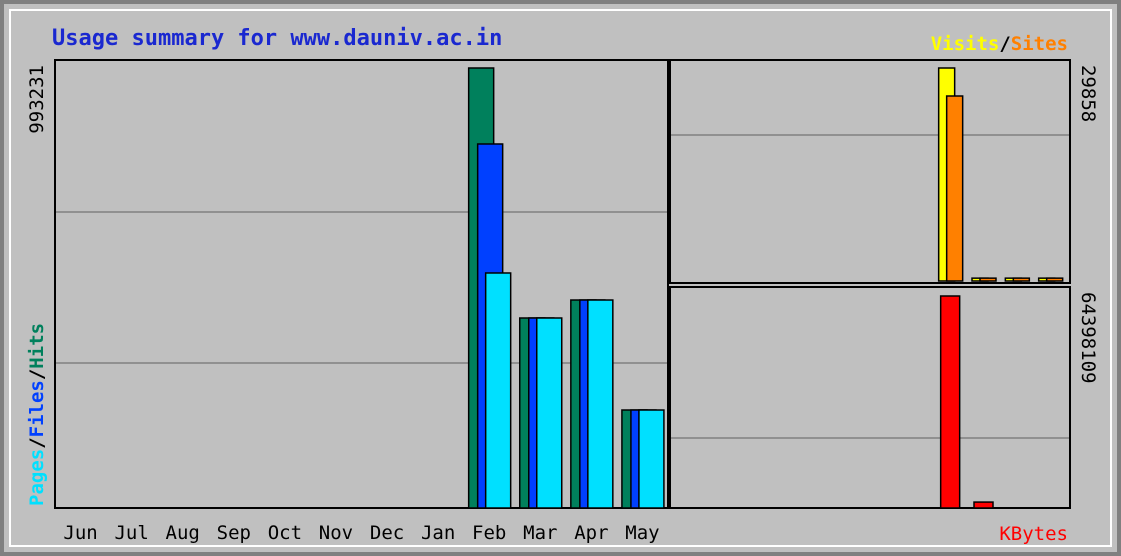 This screenshot has width=1121, height=556. I want to click on x-tick-label: Apr, so click(591, 533).